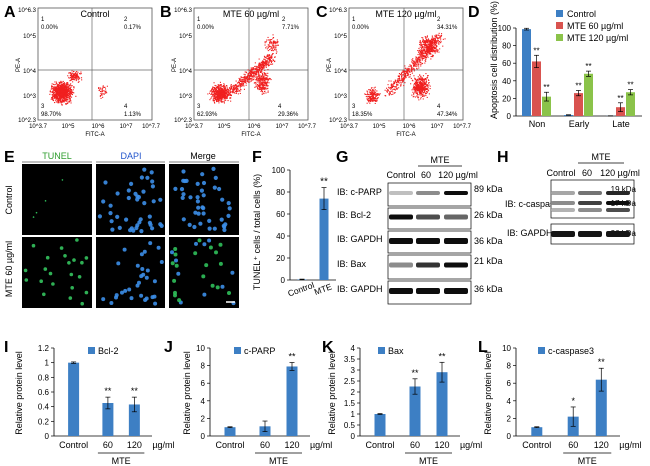 The height and width of the screenshot is (466, 650). Describe the element at coordinates (44, 407) in the screenshot. I see `y-tick-label: 0.4` at that location.